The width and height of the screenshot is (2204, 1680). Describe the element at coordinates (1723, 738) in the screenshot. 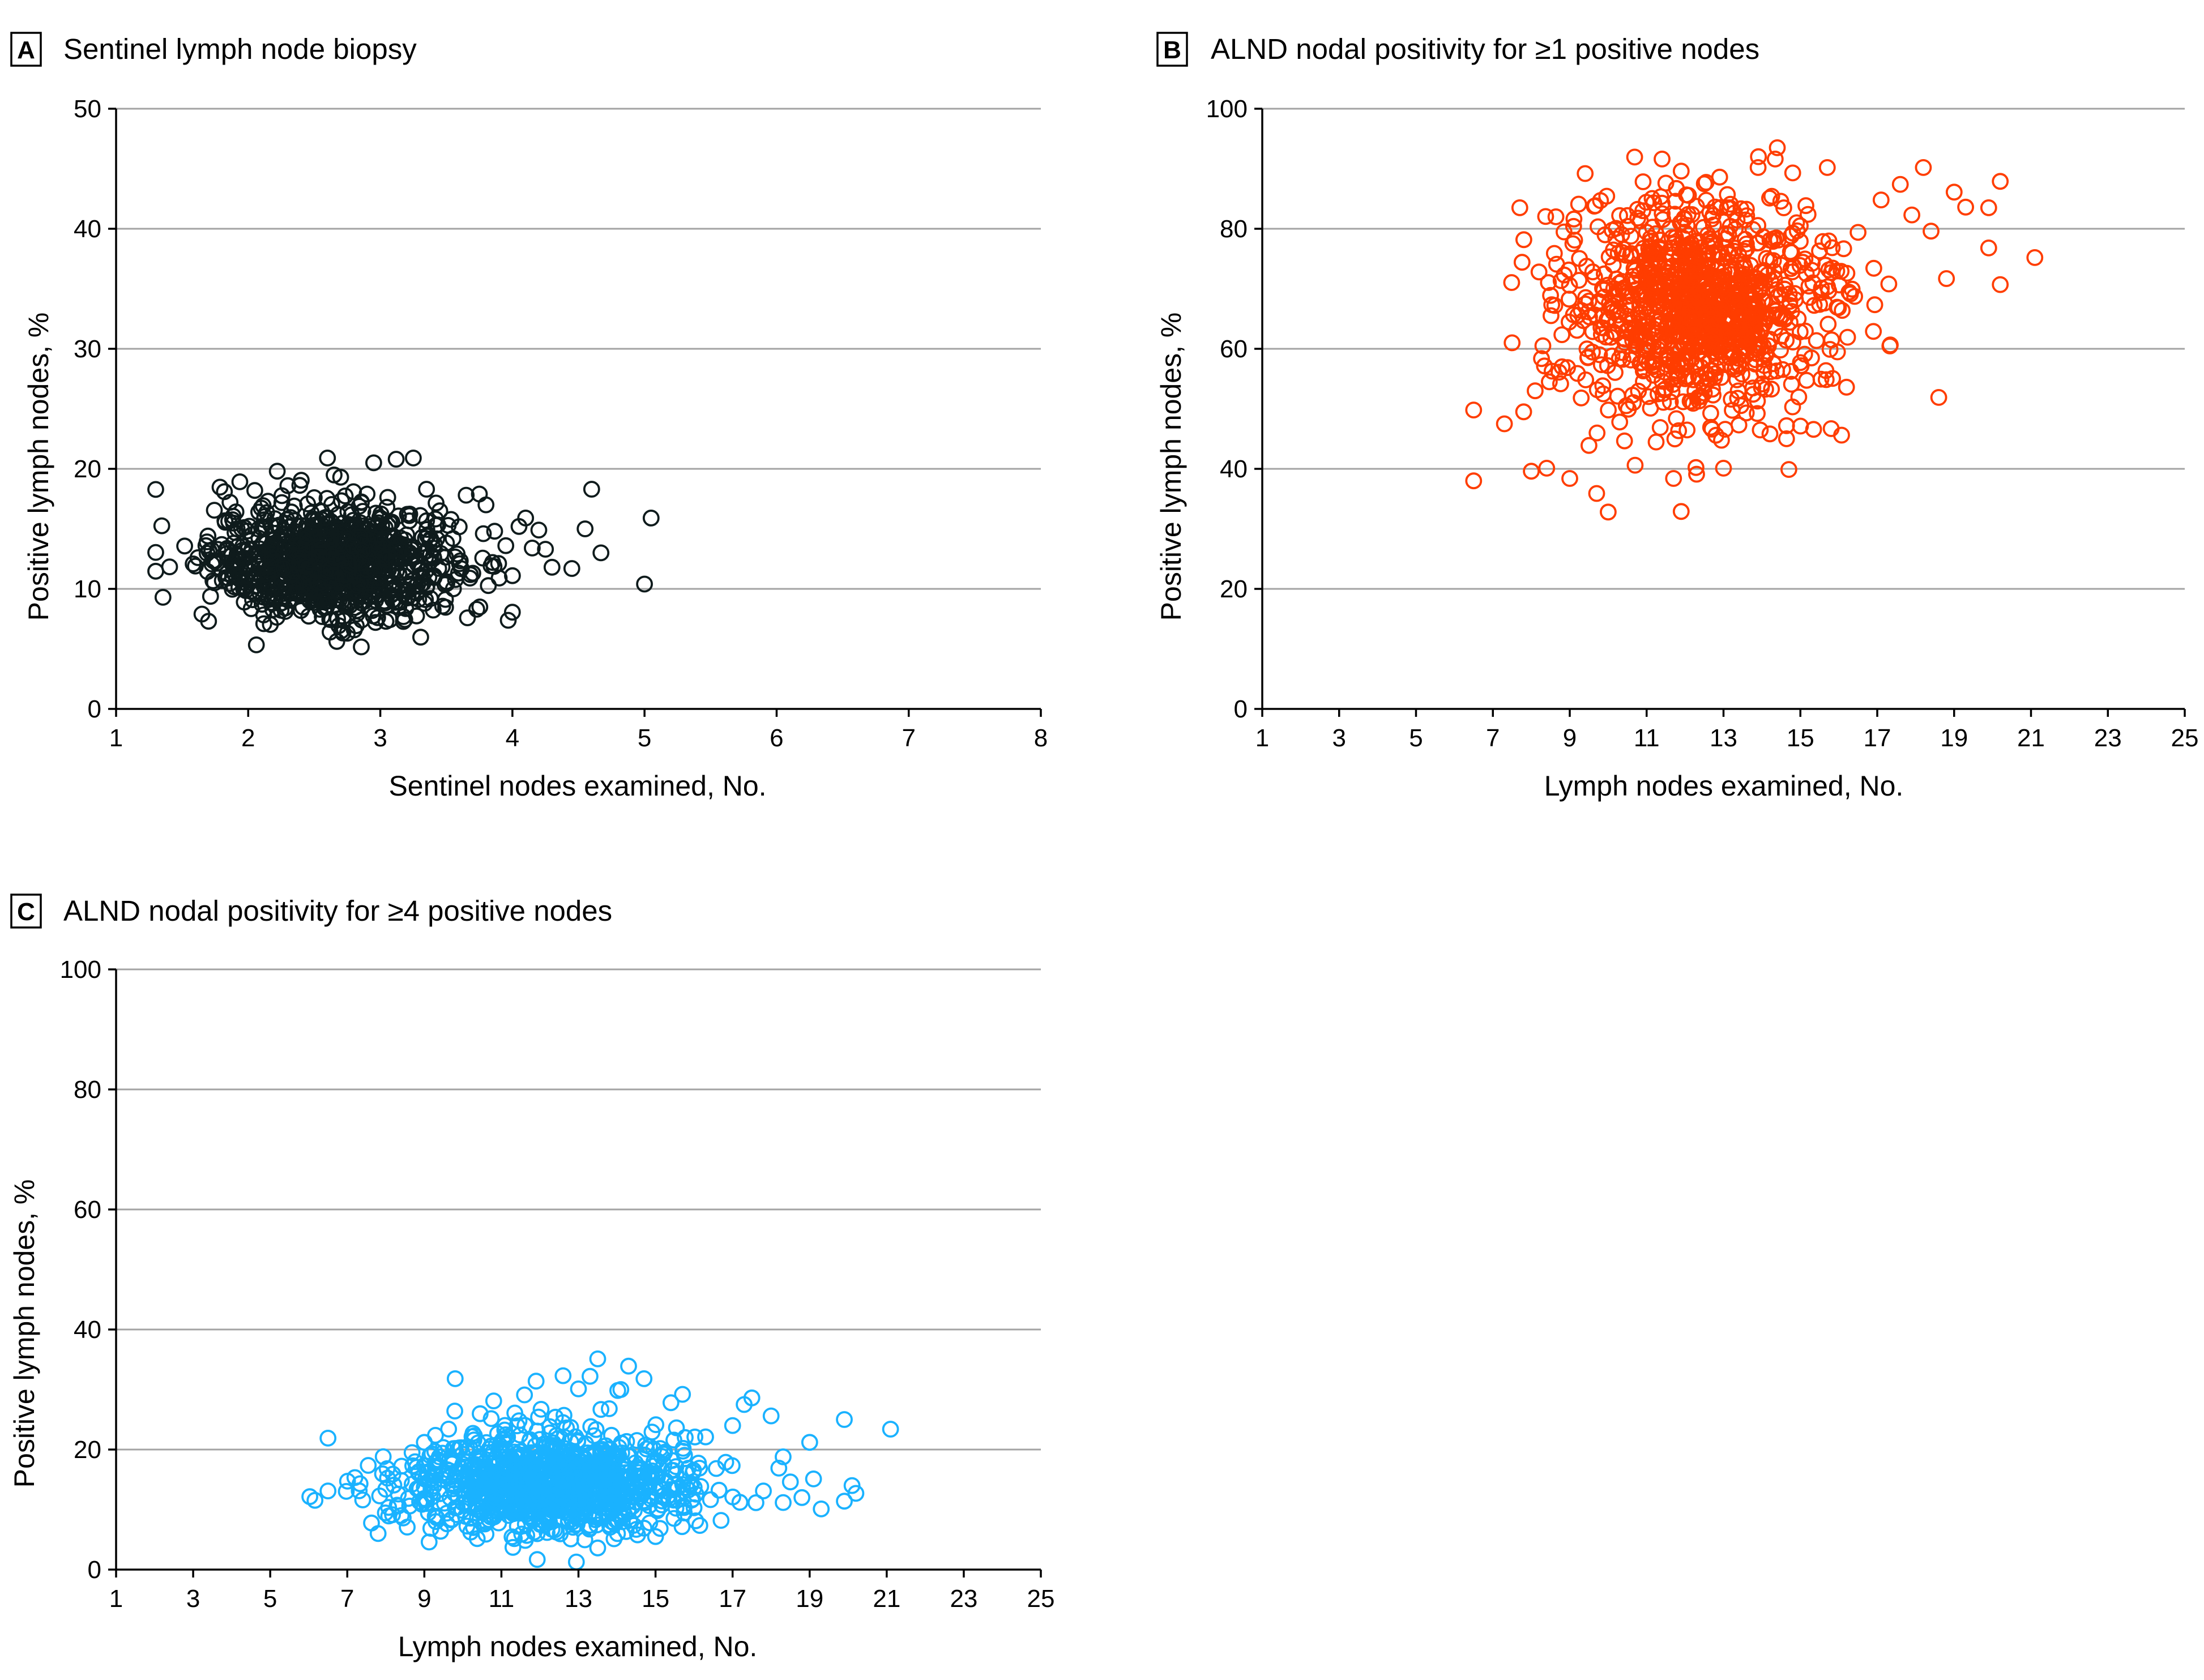

I see `x-tick-label: 13` at that location.